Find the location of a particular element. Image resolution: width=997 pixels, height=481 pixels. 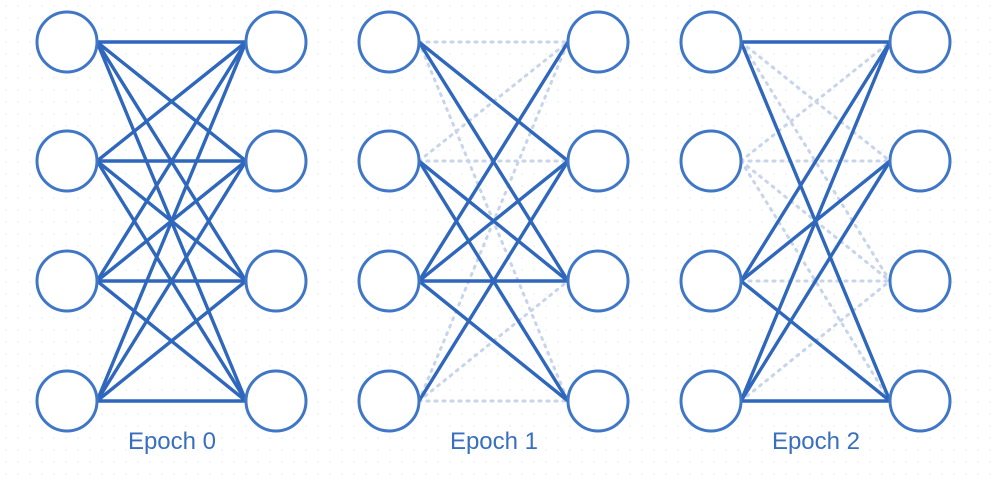

epoch-0-label: Epoch 0 is located at coordinates (172, 441).